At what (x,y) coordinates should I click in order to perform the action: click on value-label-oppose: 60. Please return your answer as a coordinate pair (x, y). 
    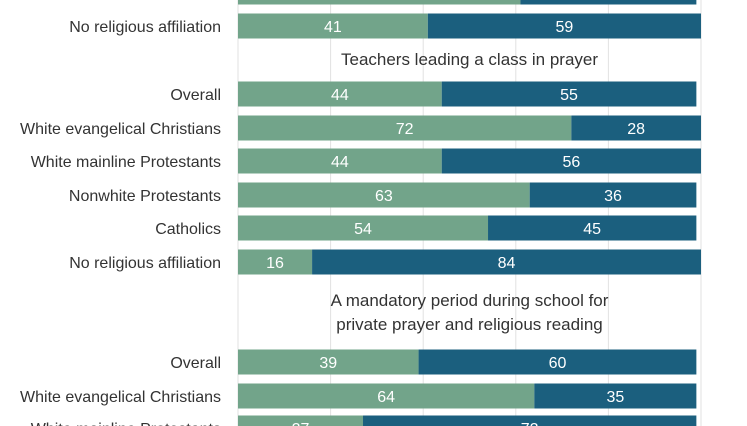
    Looking at the image, I should click on (558, 363).